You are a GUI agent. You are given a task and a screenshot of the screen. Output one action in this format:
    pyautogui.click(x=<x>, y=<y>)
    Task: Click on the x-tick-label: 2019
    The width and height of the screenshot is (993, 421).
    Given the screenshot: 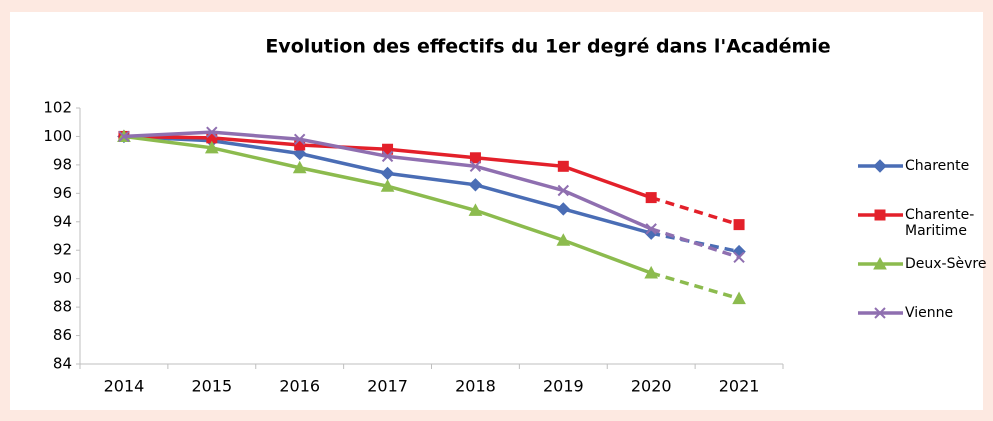 What is the action you would take?
    pyautogui.click(x=563, y=386)
    